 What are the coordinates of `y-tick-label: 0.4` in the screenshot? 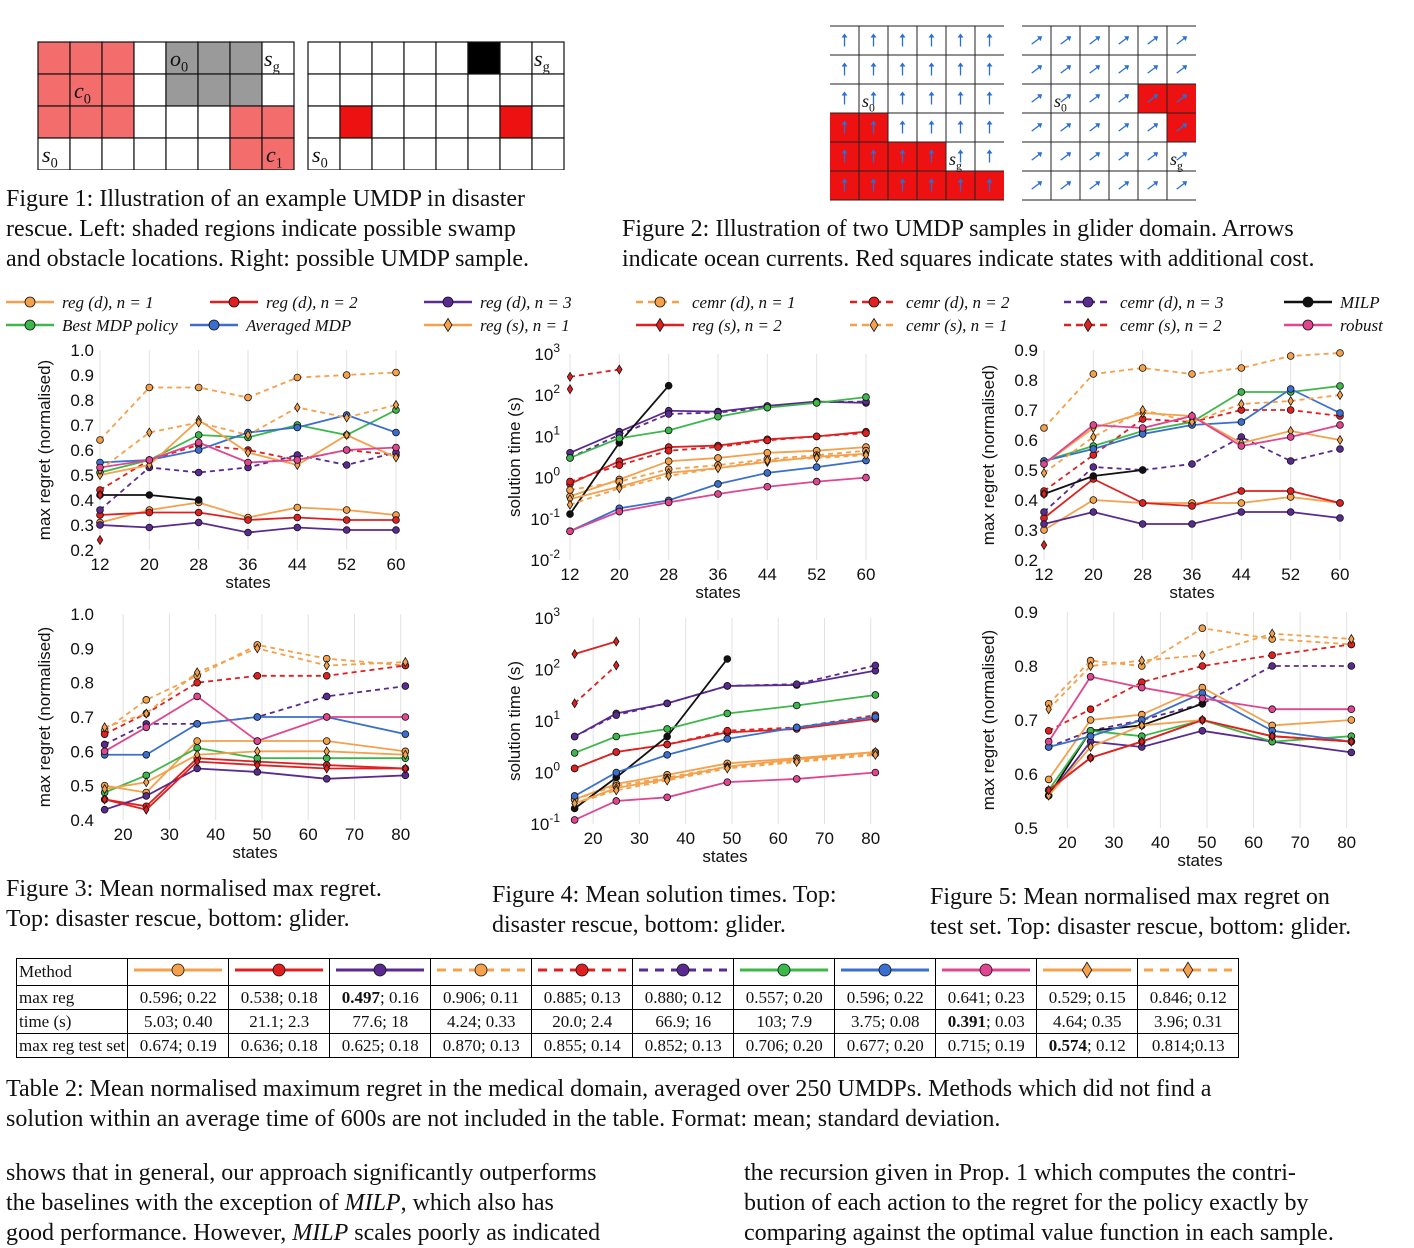 It's located at (1026, 500).